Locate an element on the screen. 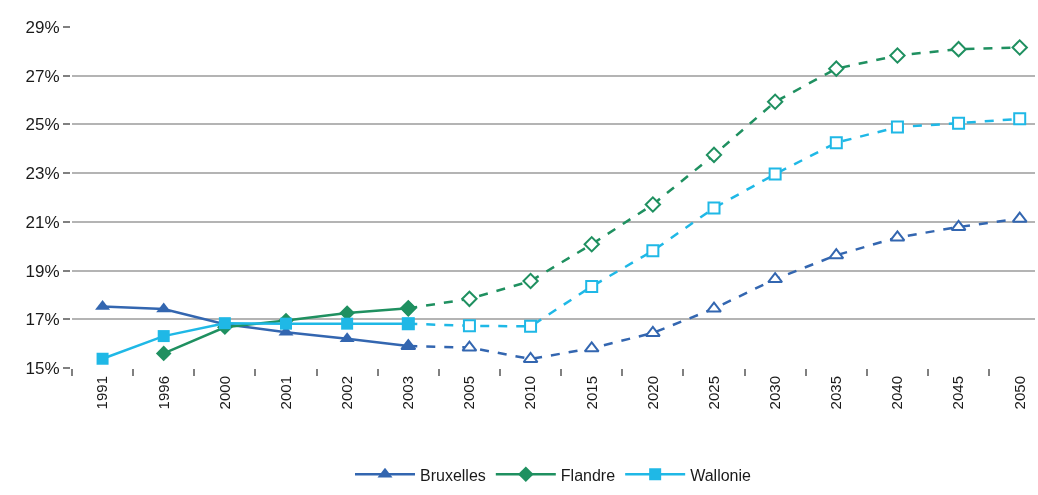 The height and width of the screenshot is (495, 1038). x-tick-label: 2040 is located at coordinates (897, 393).